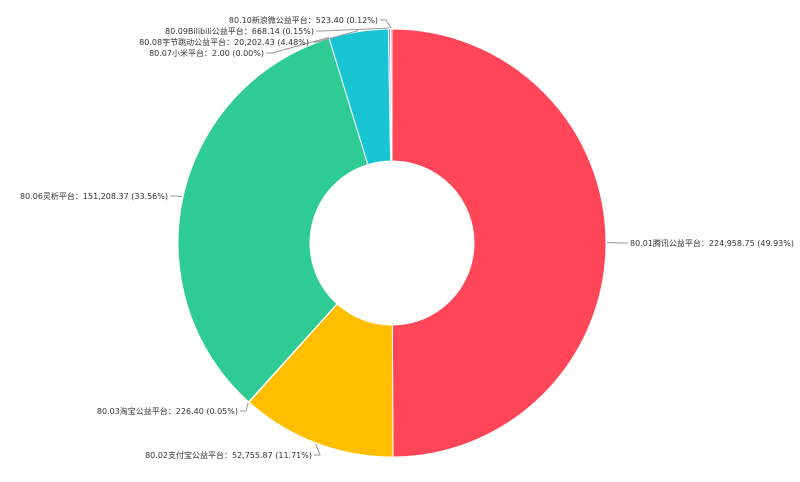 The image size is (800, 482). I want to click on data-label-6: 80.09Bilibili公益平台：668.14 (0.15%), so click(239, 31).